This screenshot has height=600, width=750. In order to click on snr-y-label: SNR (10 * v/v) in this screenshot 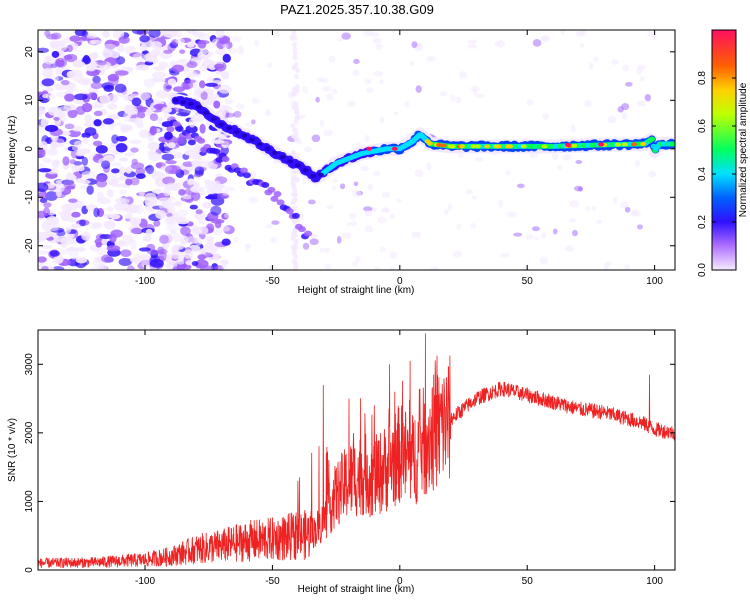, I will do `click(12, 450)`.